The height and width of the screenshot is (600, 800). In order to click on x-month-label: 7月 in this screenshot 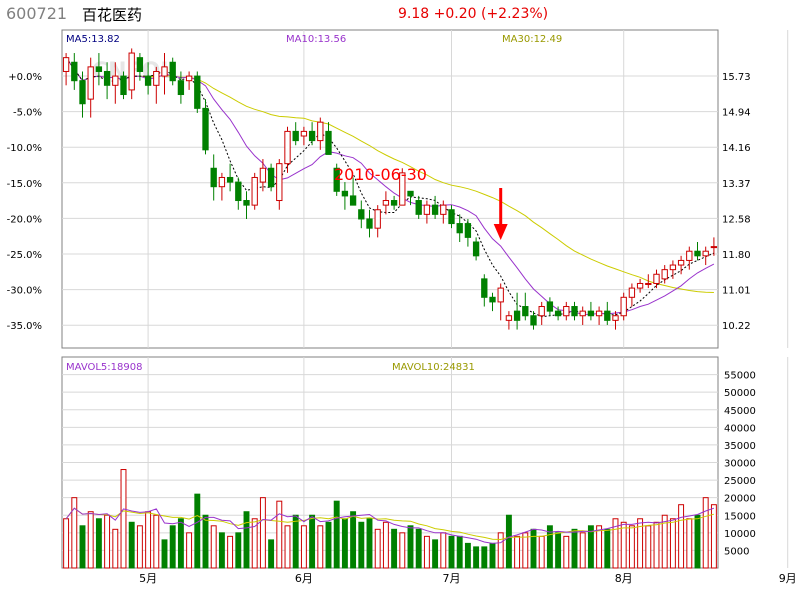, I will do `click(452, 578)`.